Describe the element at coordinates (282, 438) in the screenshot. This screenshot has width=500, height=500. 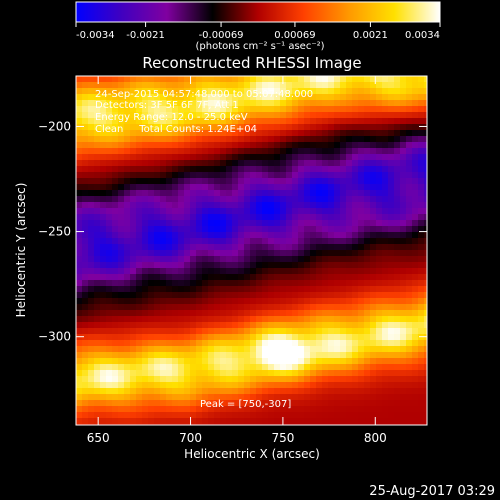
I see `x-tick-label: 750` at that location.